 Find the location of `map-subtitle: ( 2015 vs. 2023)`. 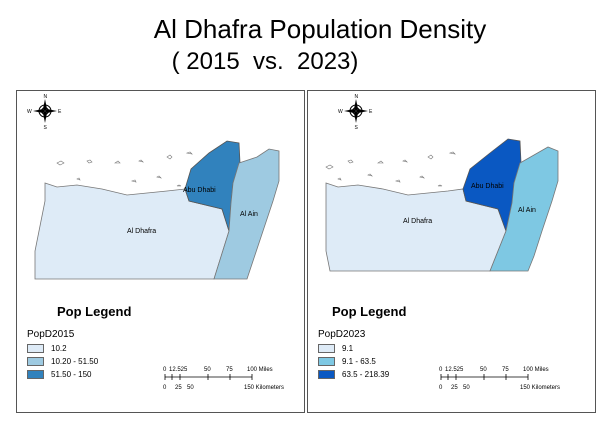

map-subtitle: ( 2015 vs. 2023) is located at coordinates (265, 61).